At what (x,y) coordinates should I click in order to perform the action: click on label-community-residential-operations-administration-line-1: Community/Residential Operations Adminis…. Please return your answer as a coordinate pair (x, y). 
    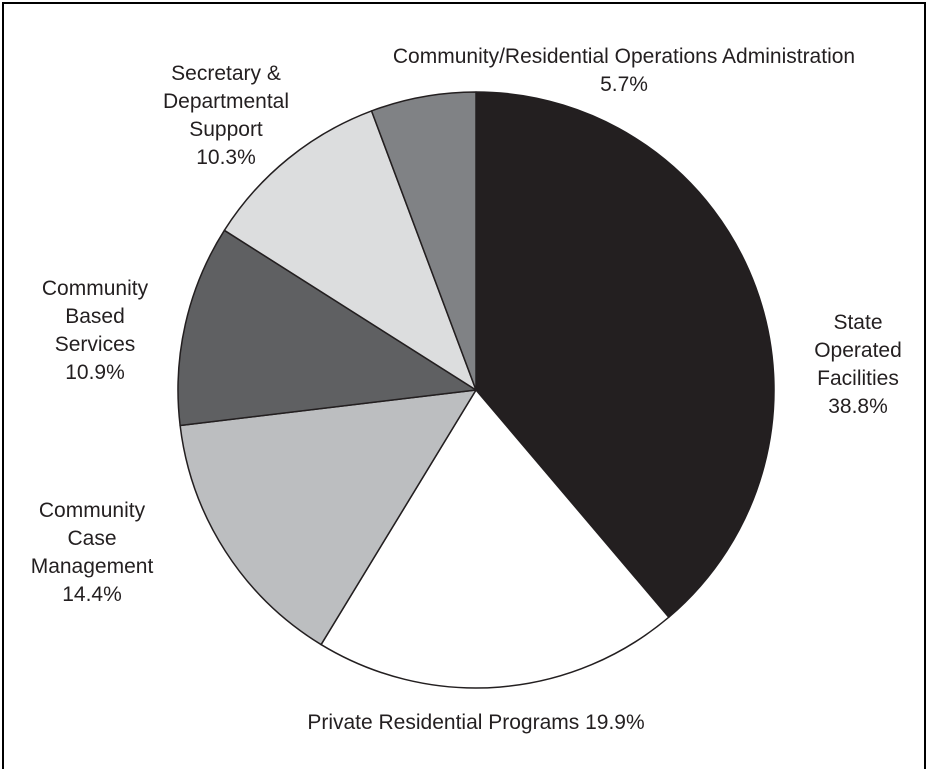
    Looking at the image, I should click on (624, 56).